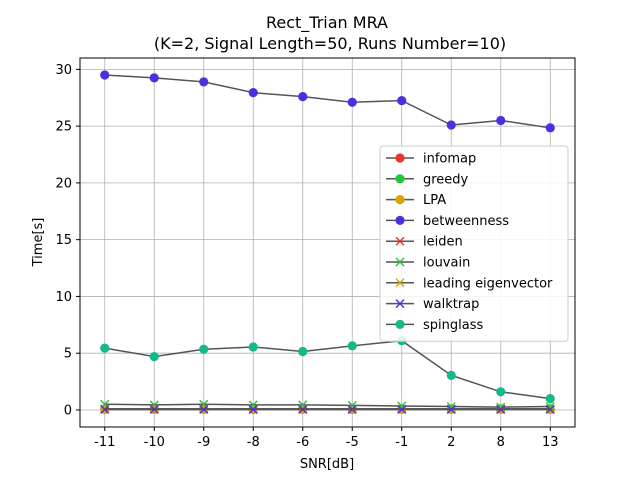 The image size is (638, 483). Describe the element at coordinates (63, 127) in the screenshot. I see `y-tick-label: 25` at that location.